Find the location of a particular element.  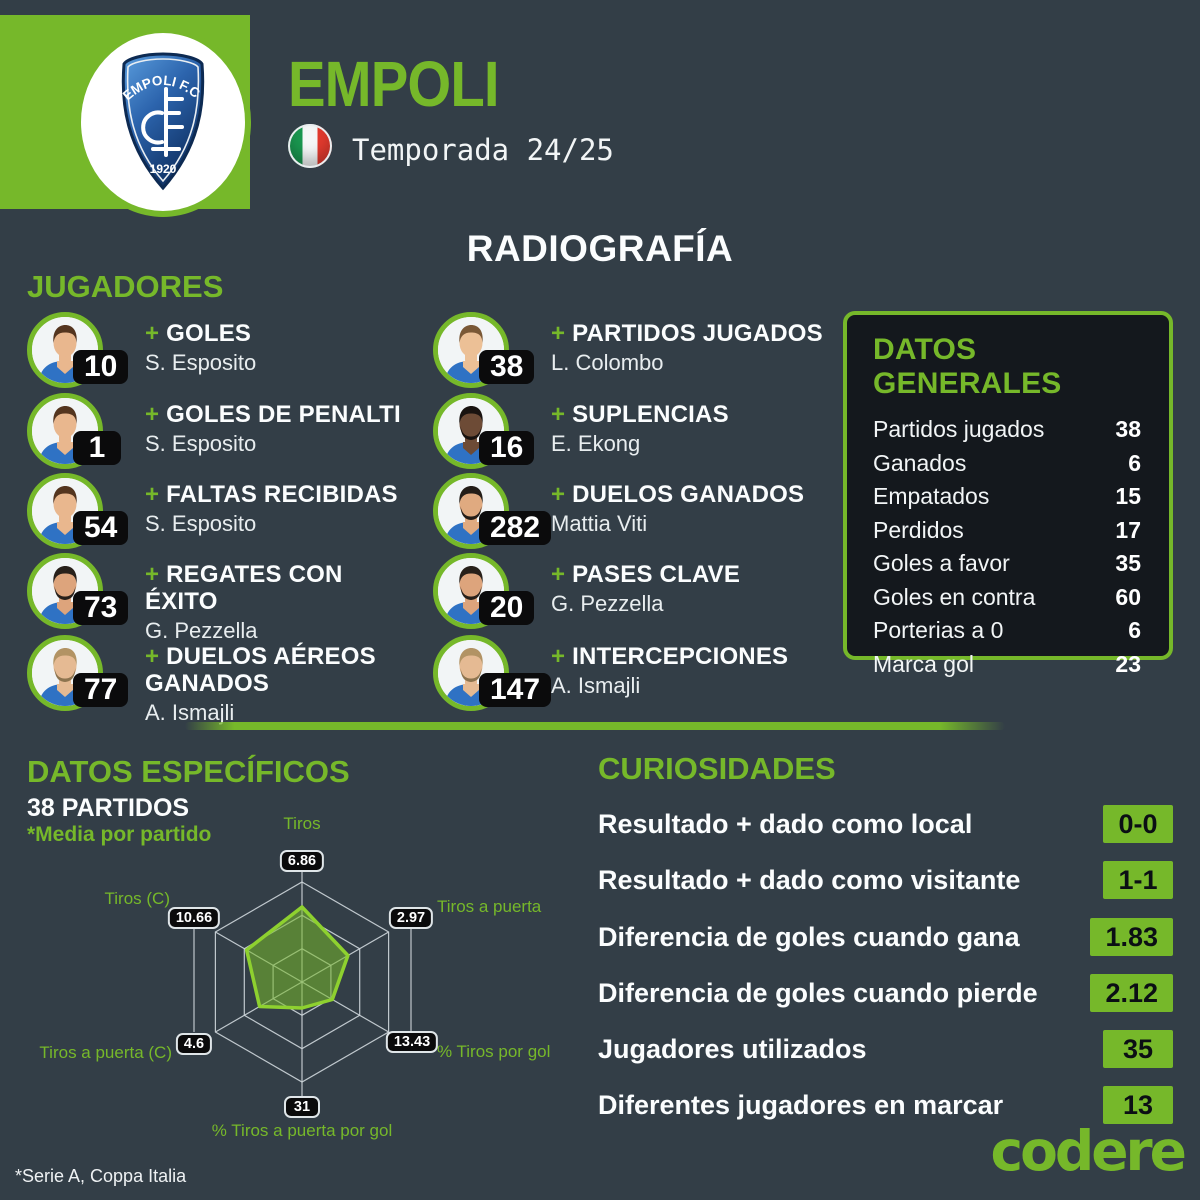

player-stat-row: 73 + REGATES CON ÉXITO G. Pezzella is located at coordinates (224, 598).